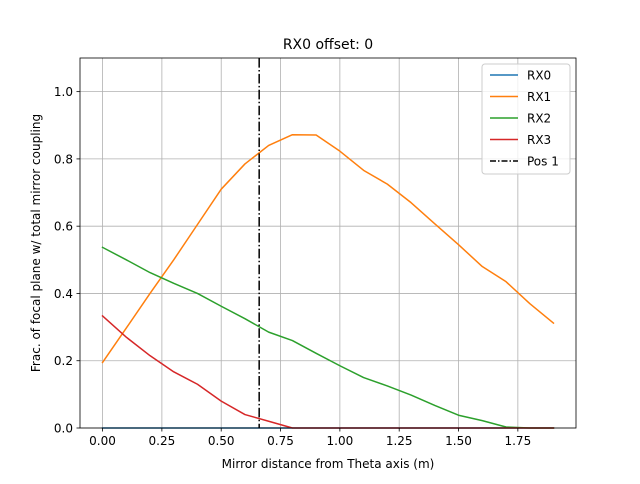 The image size is (640, 484). What do you see at coordinates (63, 92) in the screenshot?
I see `y-tick-label: 1.0` at bounding box center [63, 92].